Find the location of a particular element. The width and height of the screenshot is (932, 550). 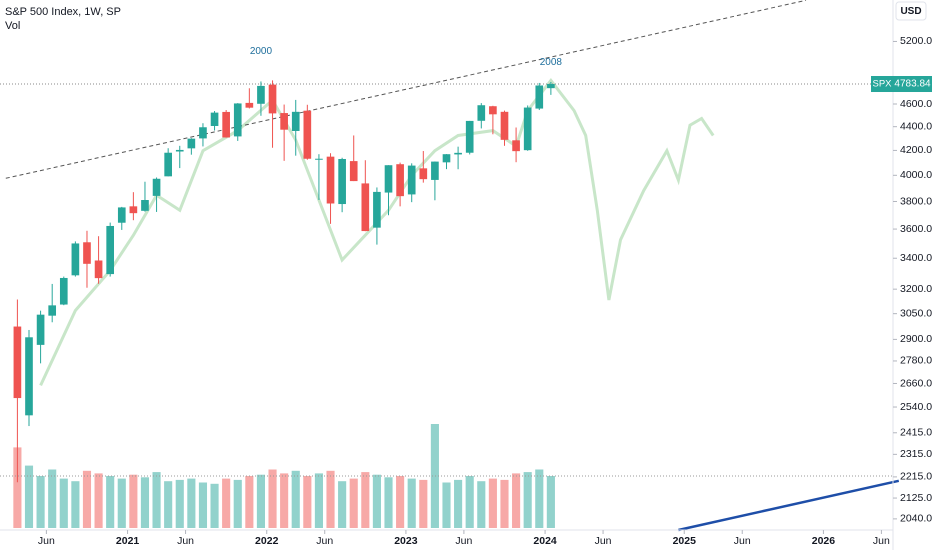

y-tick-label: 3400.00 is located at coordinates (916, 258).